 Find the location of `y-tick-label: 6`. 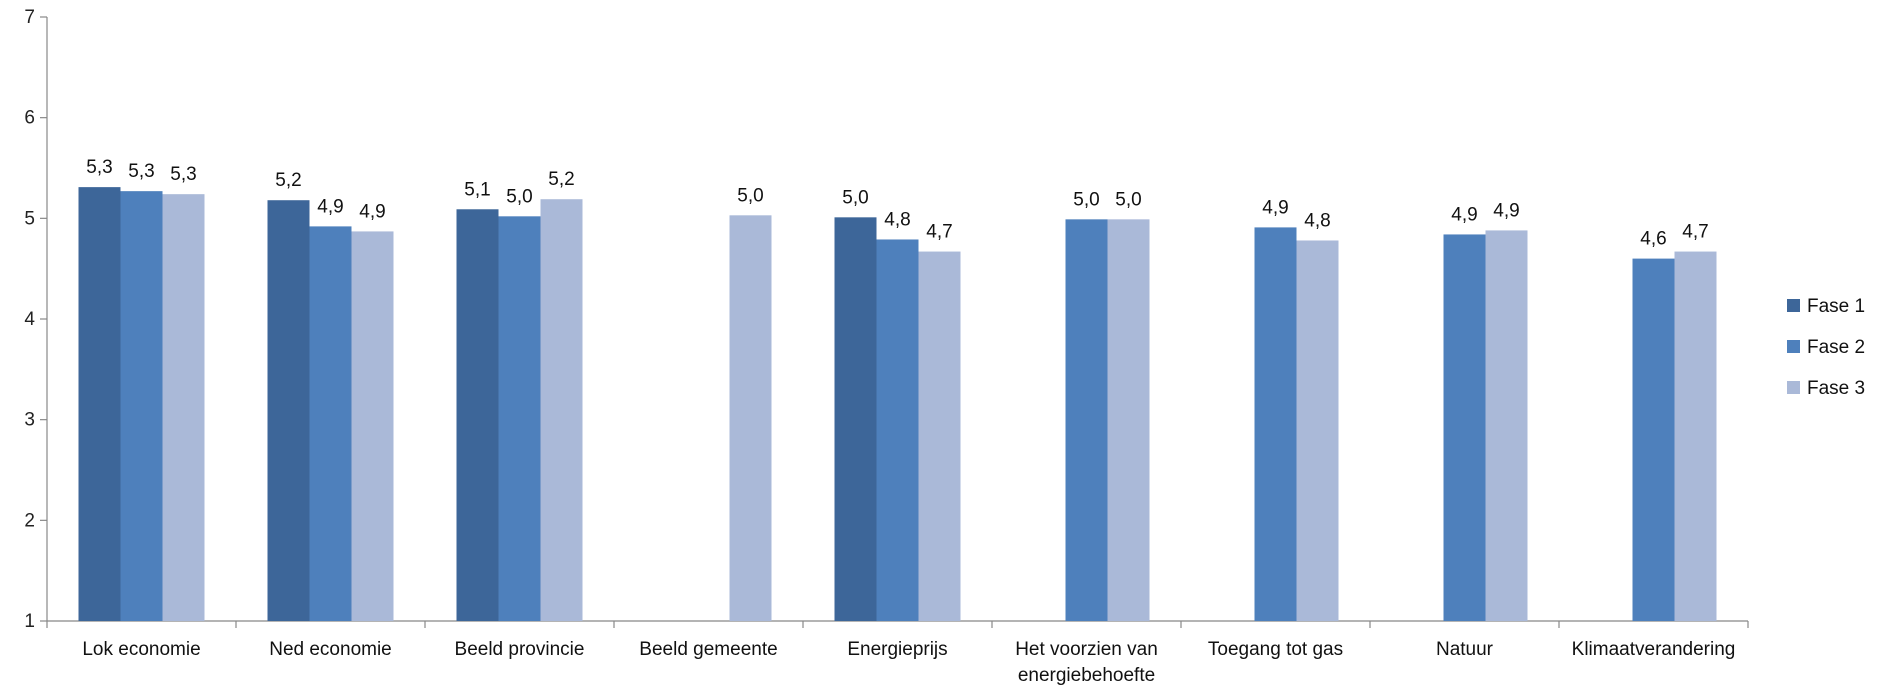

y-tick-label: 6 is located at coordinates (29, 118).